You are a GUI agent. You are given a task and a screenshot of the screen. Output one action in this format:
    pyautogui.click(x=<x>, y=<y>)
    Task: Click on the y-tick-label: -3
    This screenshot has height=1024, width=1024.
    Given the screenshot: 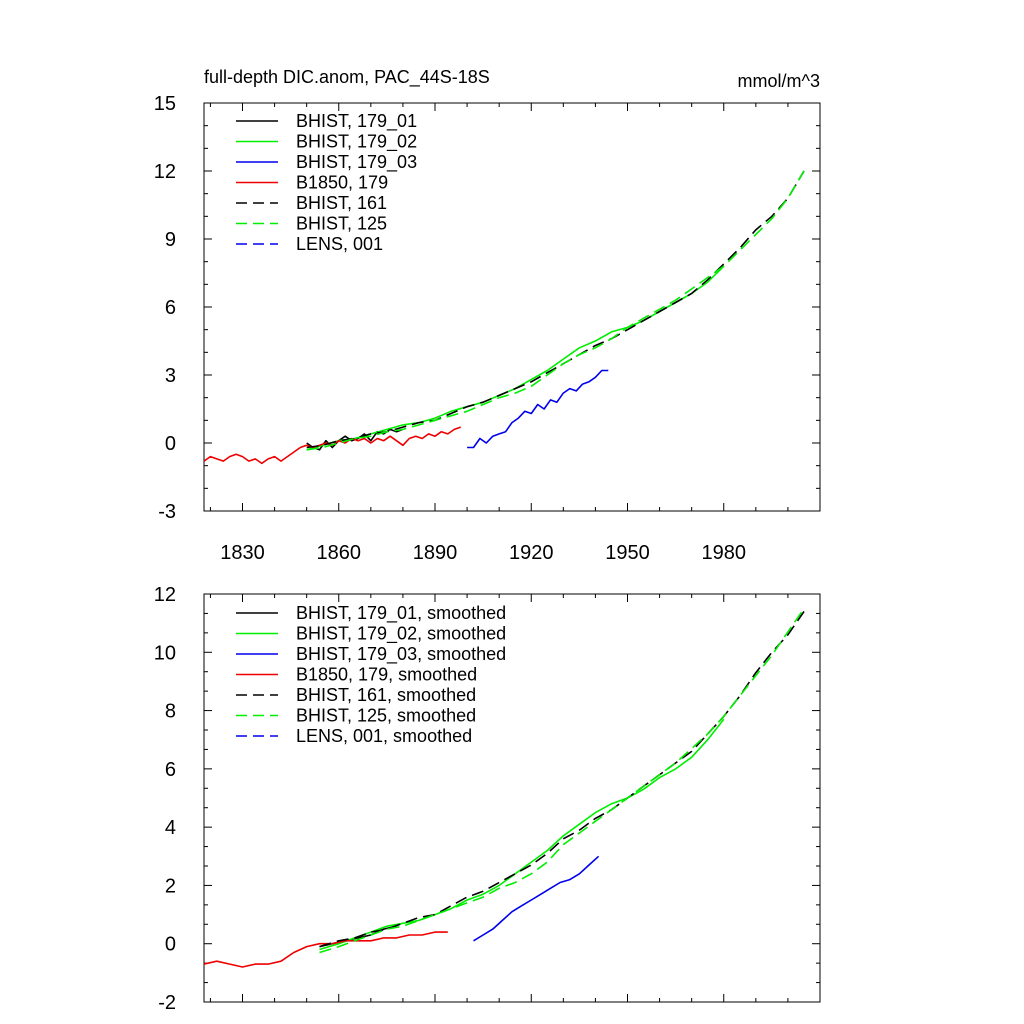 What is the action you would take?
    pyautogui.click(x=167, y=512)
    